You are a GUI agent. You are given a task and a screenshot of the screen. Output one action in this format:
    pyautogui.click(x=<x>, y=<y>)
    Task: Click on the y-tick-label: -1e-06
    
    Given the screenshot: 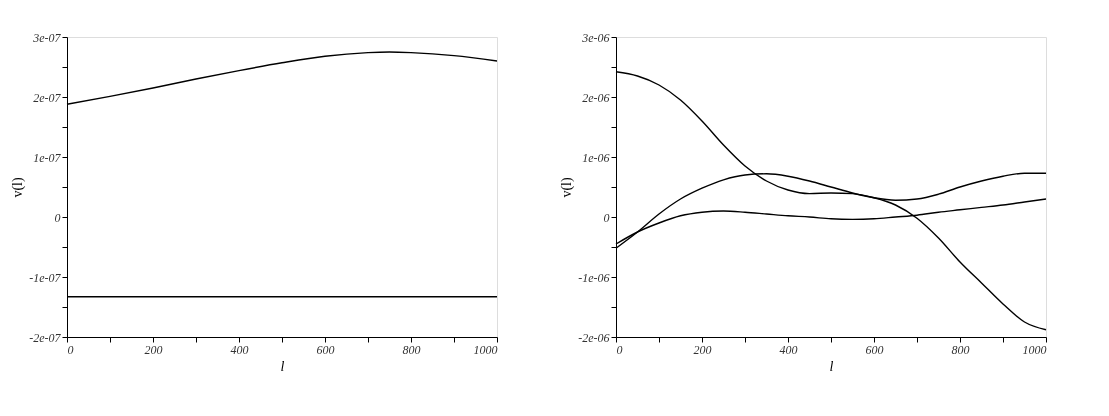 What is the action you would take?
    pyautogui.click(x=594, y=277)
    